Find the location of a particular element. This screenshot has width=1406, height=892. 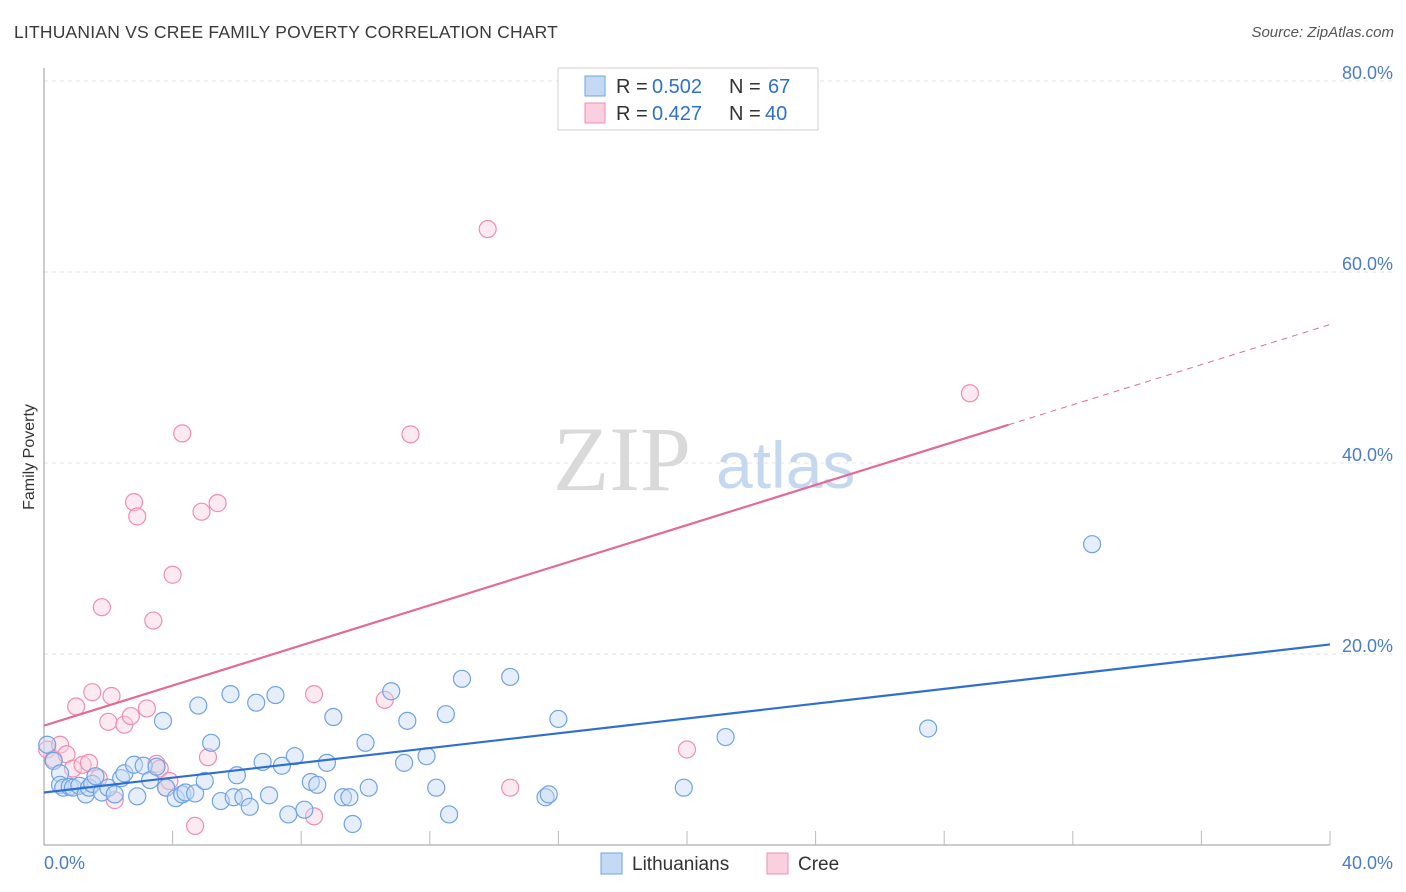

series-legend: Lithuanians Cree is located at coordinates (719, 863).